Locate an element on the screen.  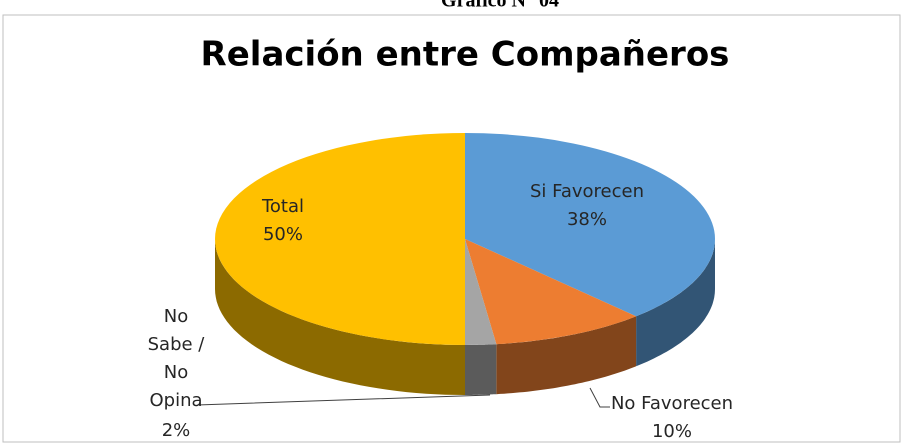
data-label-value: 10% is located at coordinates (672, 431).